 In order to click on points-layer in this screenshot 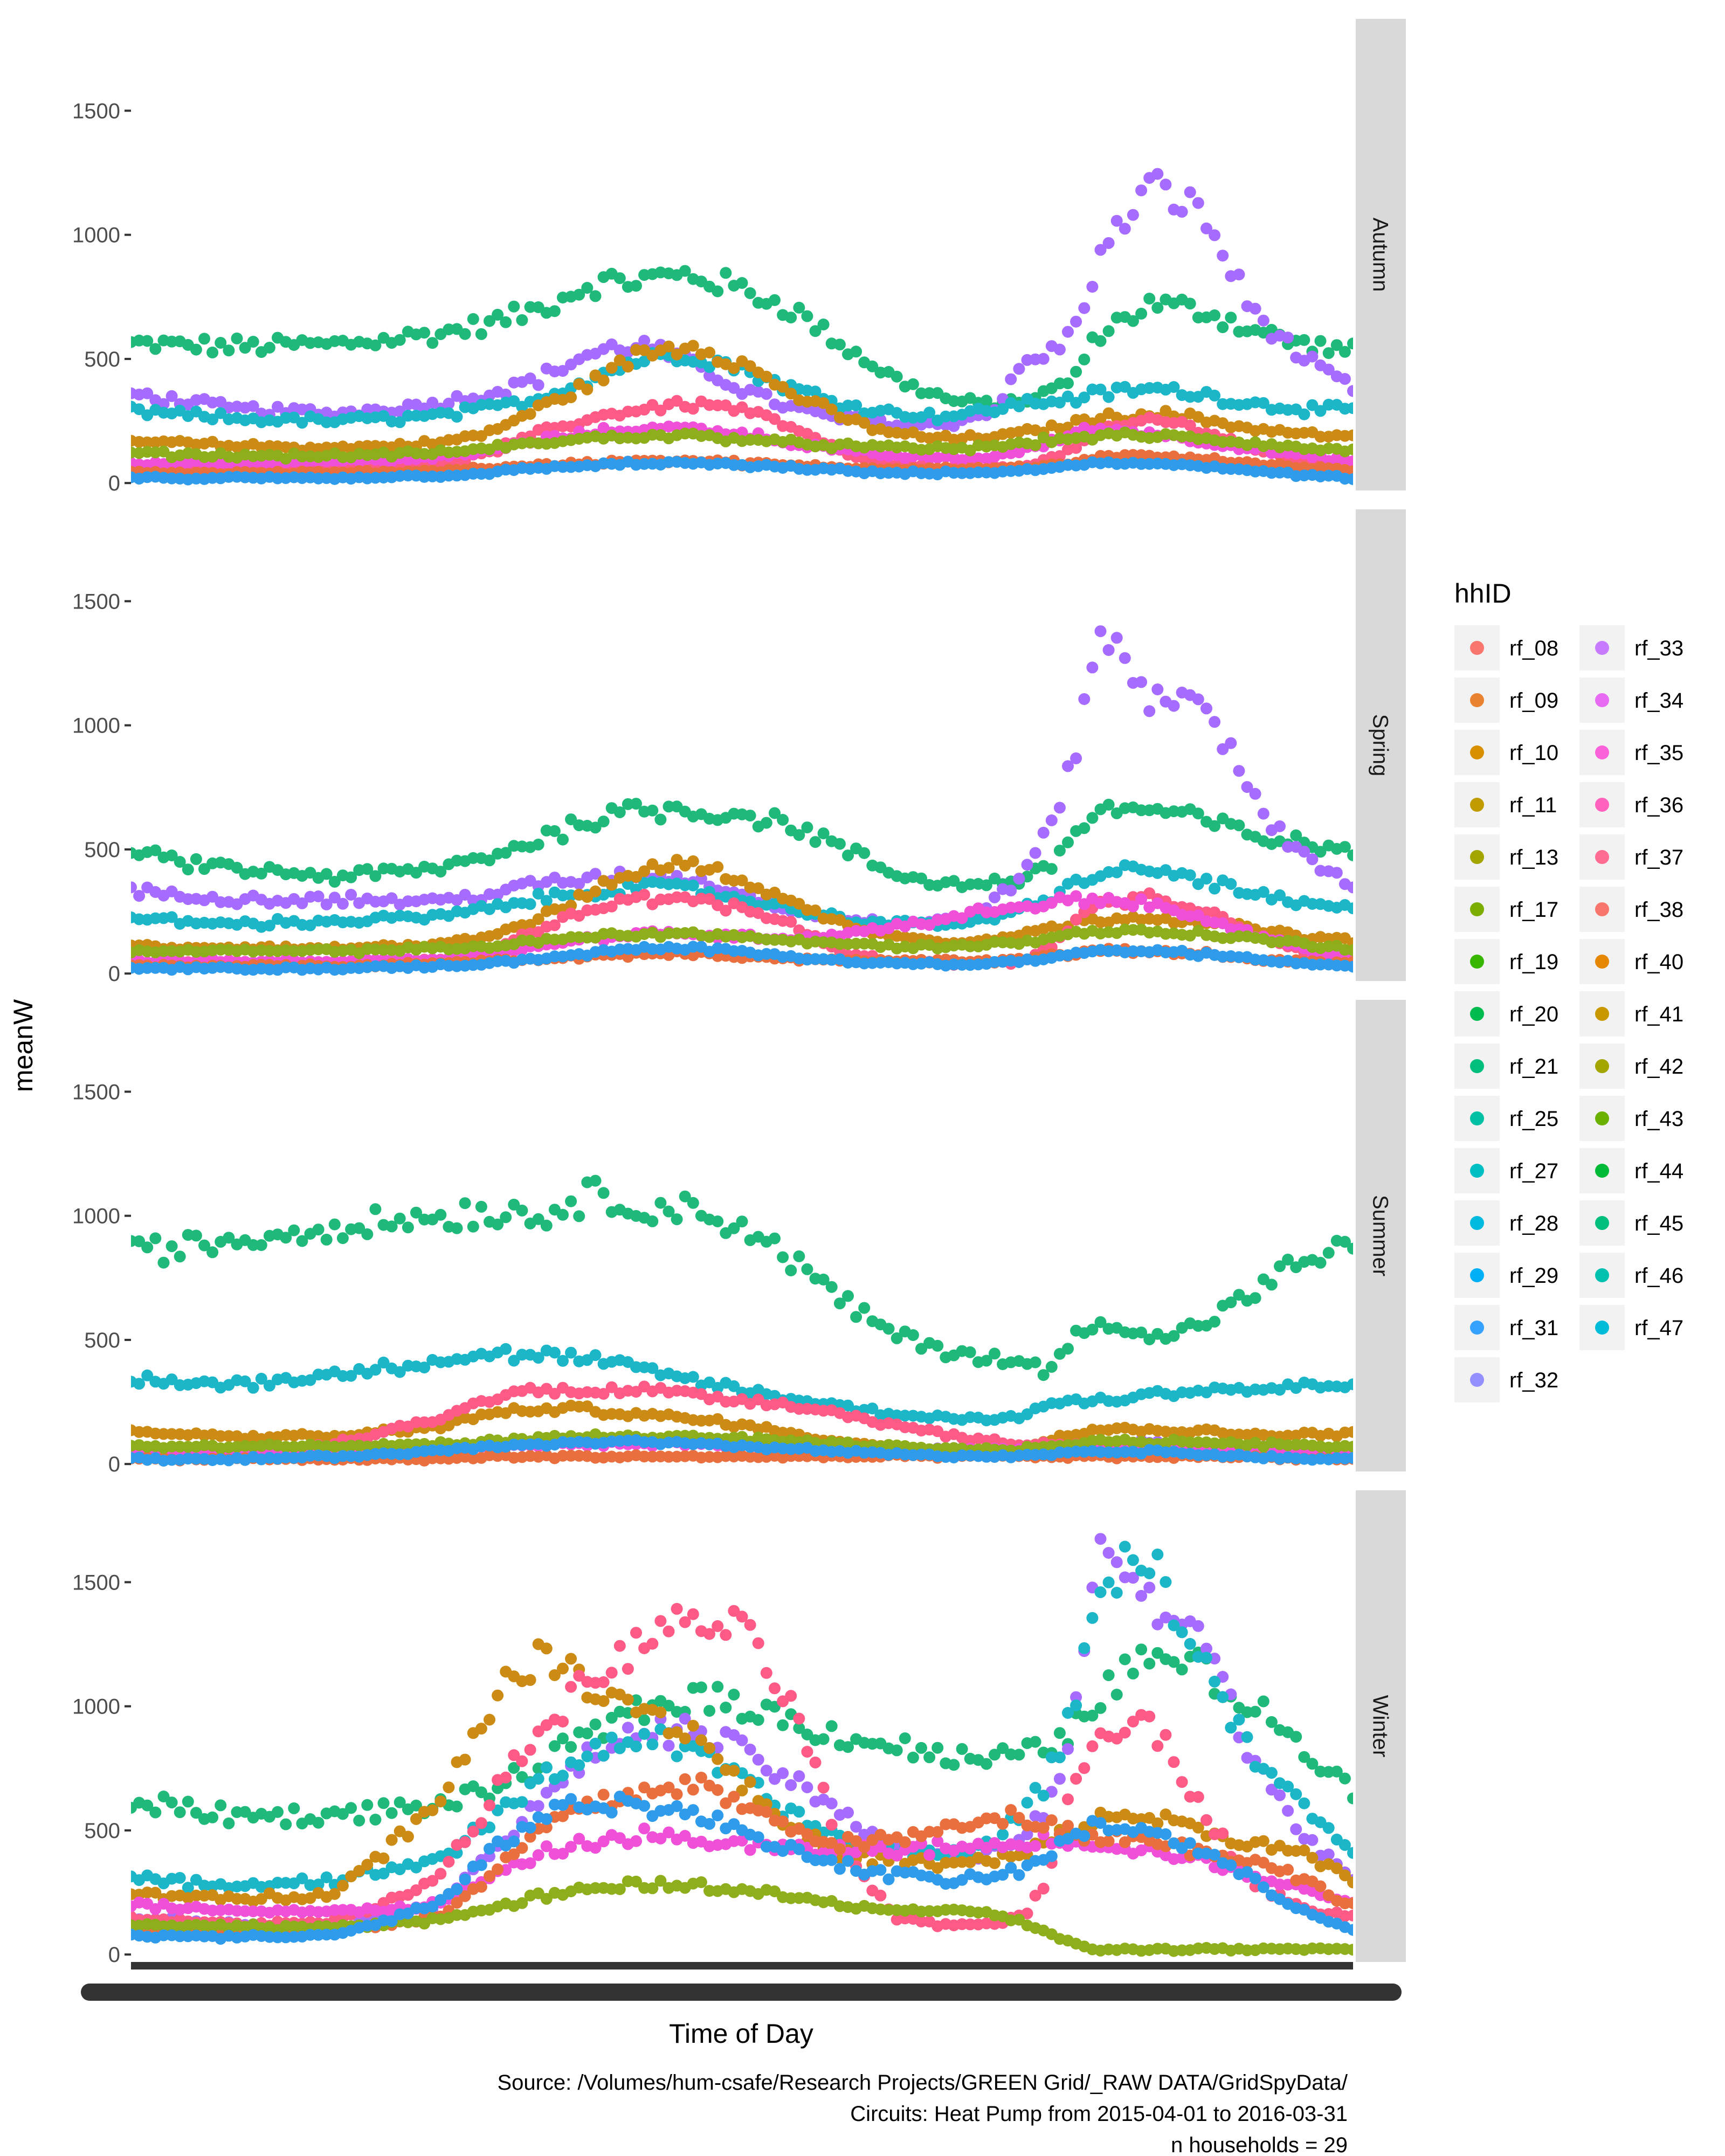, I will do `click(742, 327)`.